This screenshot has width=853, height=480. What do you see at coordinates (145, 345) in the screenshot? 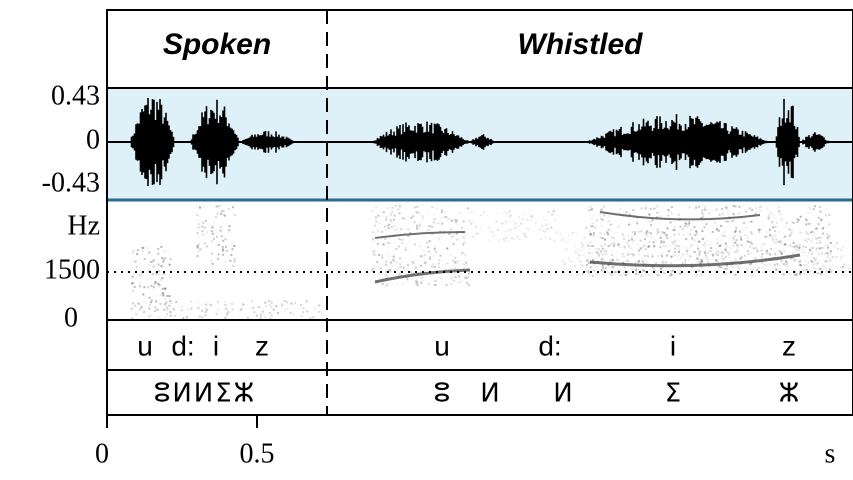
I see `phoneme: u` at bounding box center [145, 345].